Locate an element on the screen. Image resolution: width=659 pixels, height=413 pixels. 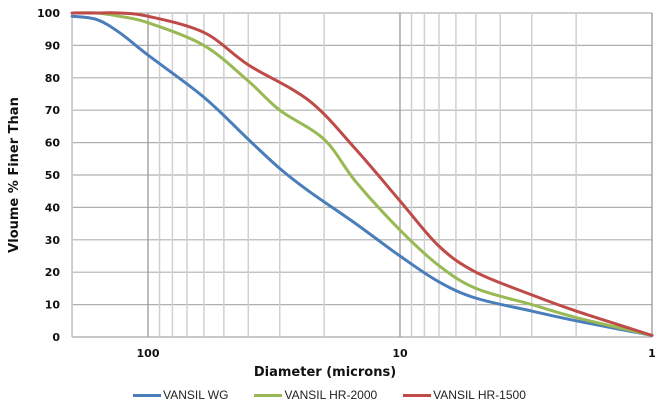
legend-item-hr2000: VANSIL HR-2000 is located at coordinates (315, 395).